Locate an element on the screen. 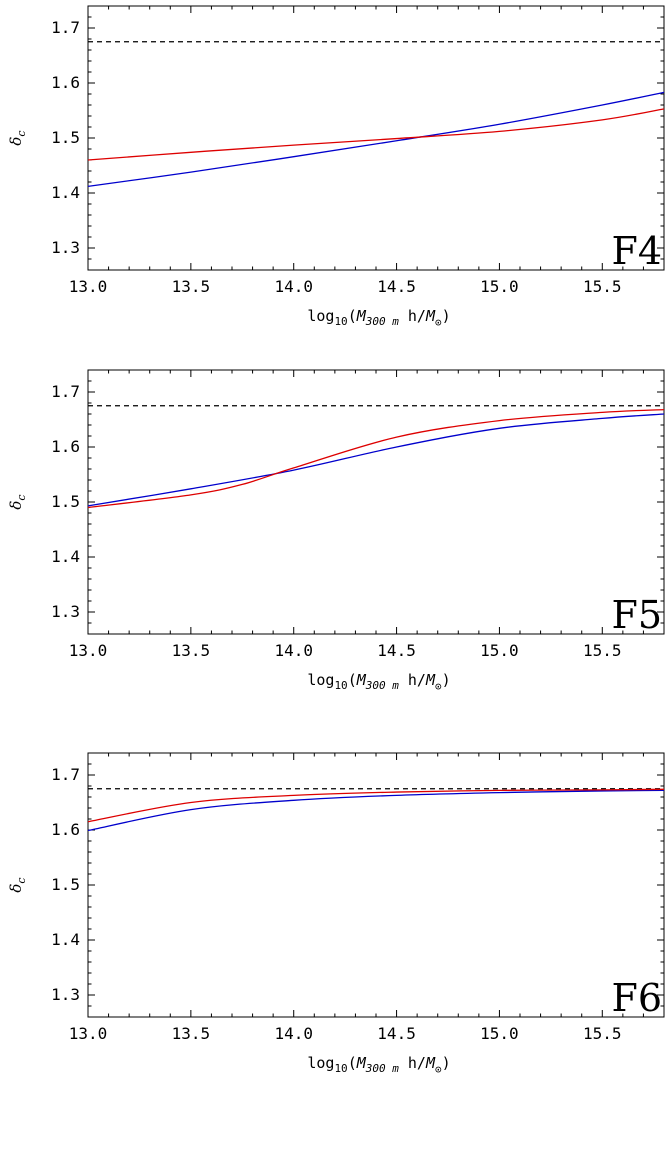 Image resolution: width=670 pixels, height=1149 pixels. panel-tag: F5 is located at coordinates (636, 615).